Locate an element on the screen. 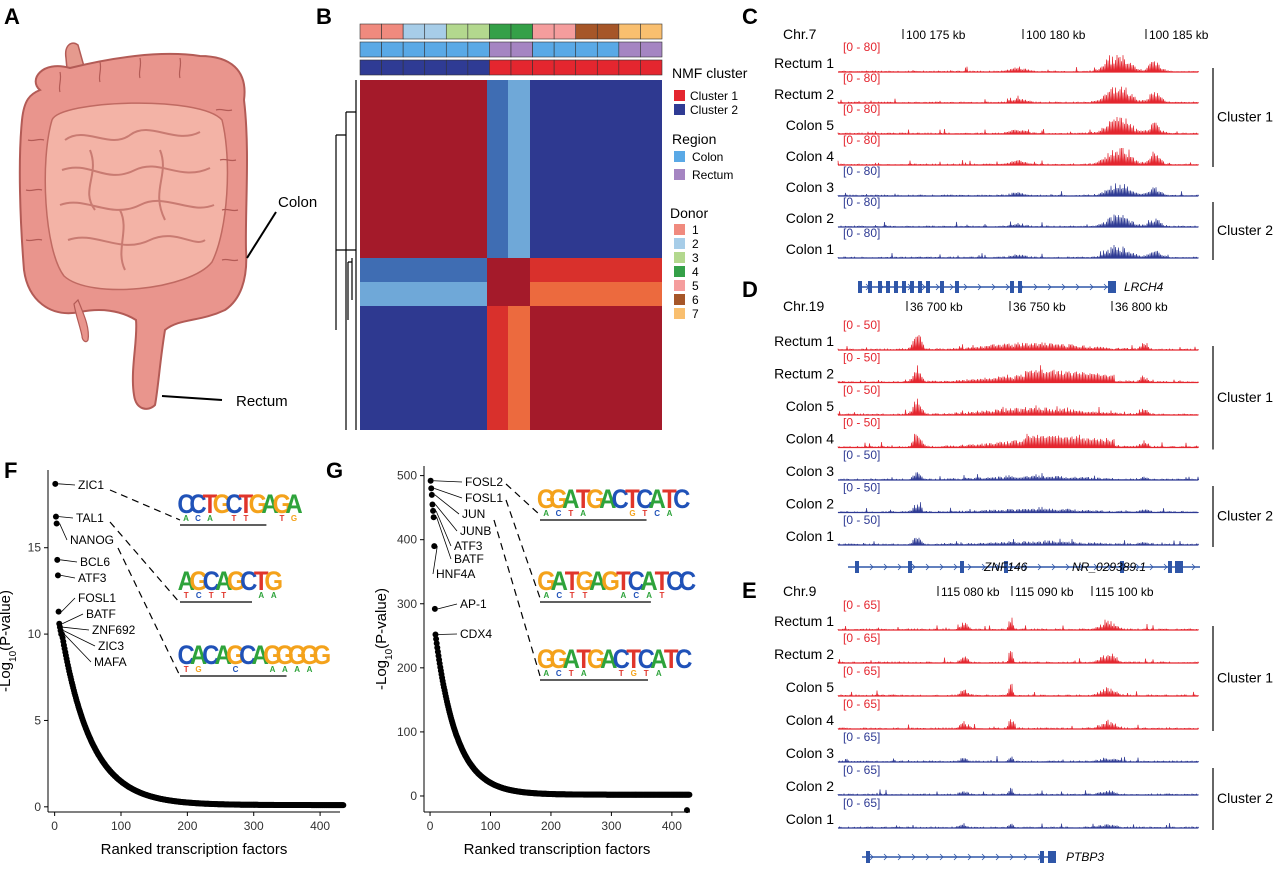 The height and width of the screenshot is (871, 1280). x-axis-title: Ranked transcription factors is located at coordinates (194, 849).